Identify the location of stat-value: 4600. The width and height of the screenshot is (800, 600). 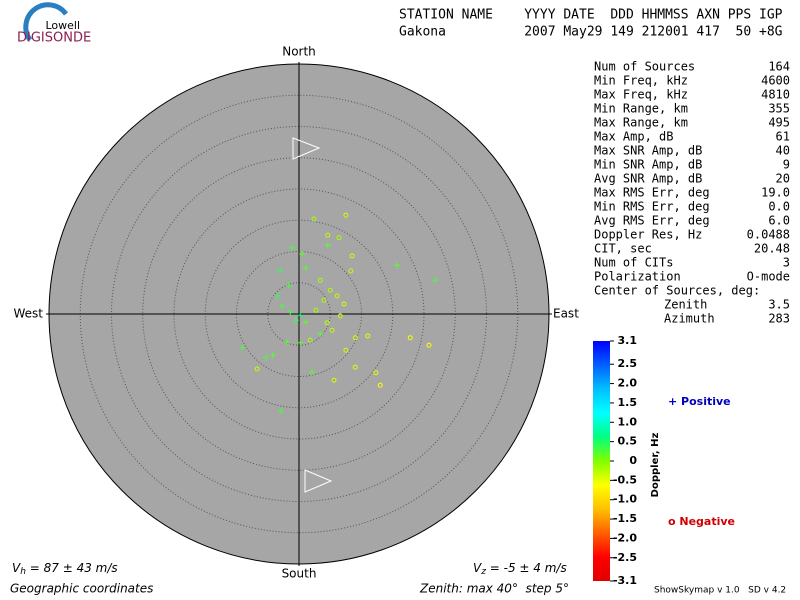
(775, 81).